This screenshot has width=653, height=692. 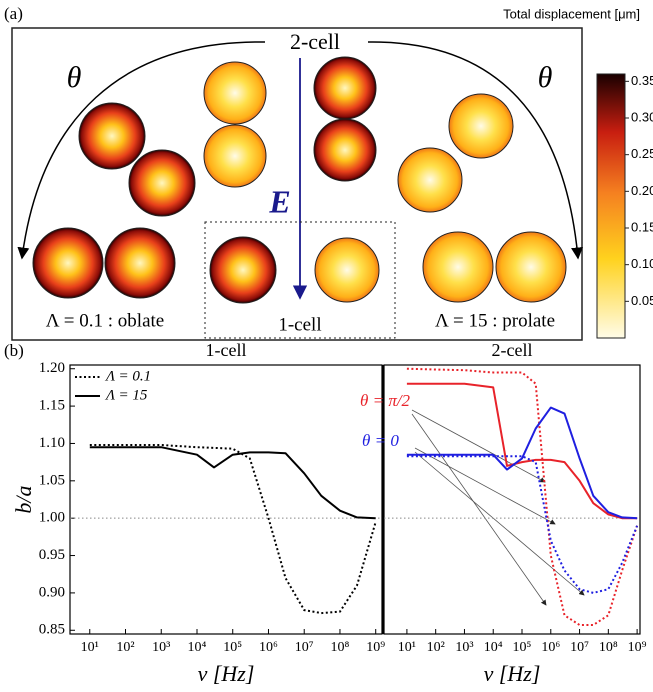 What do you see at coordinates (315, 41) in the screenshot?
I see `two-cell-label: 2-cell` at bounding box center [315, 41].